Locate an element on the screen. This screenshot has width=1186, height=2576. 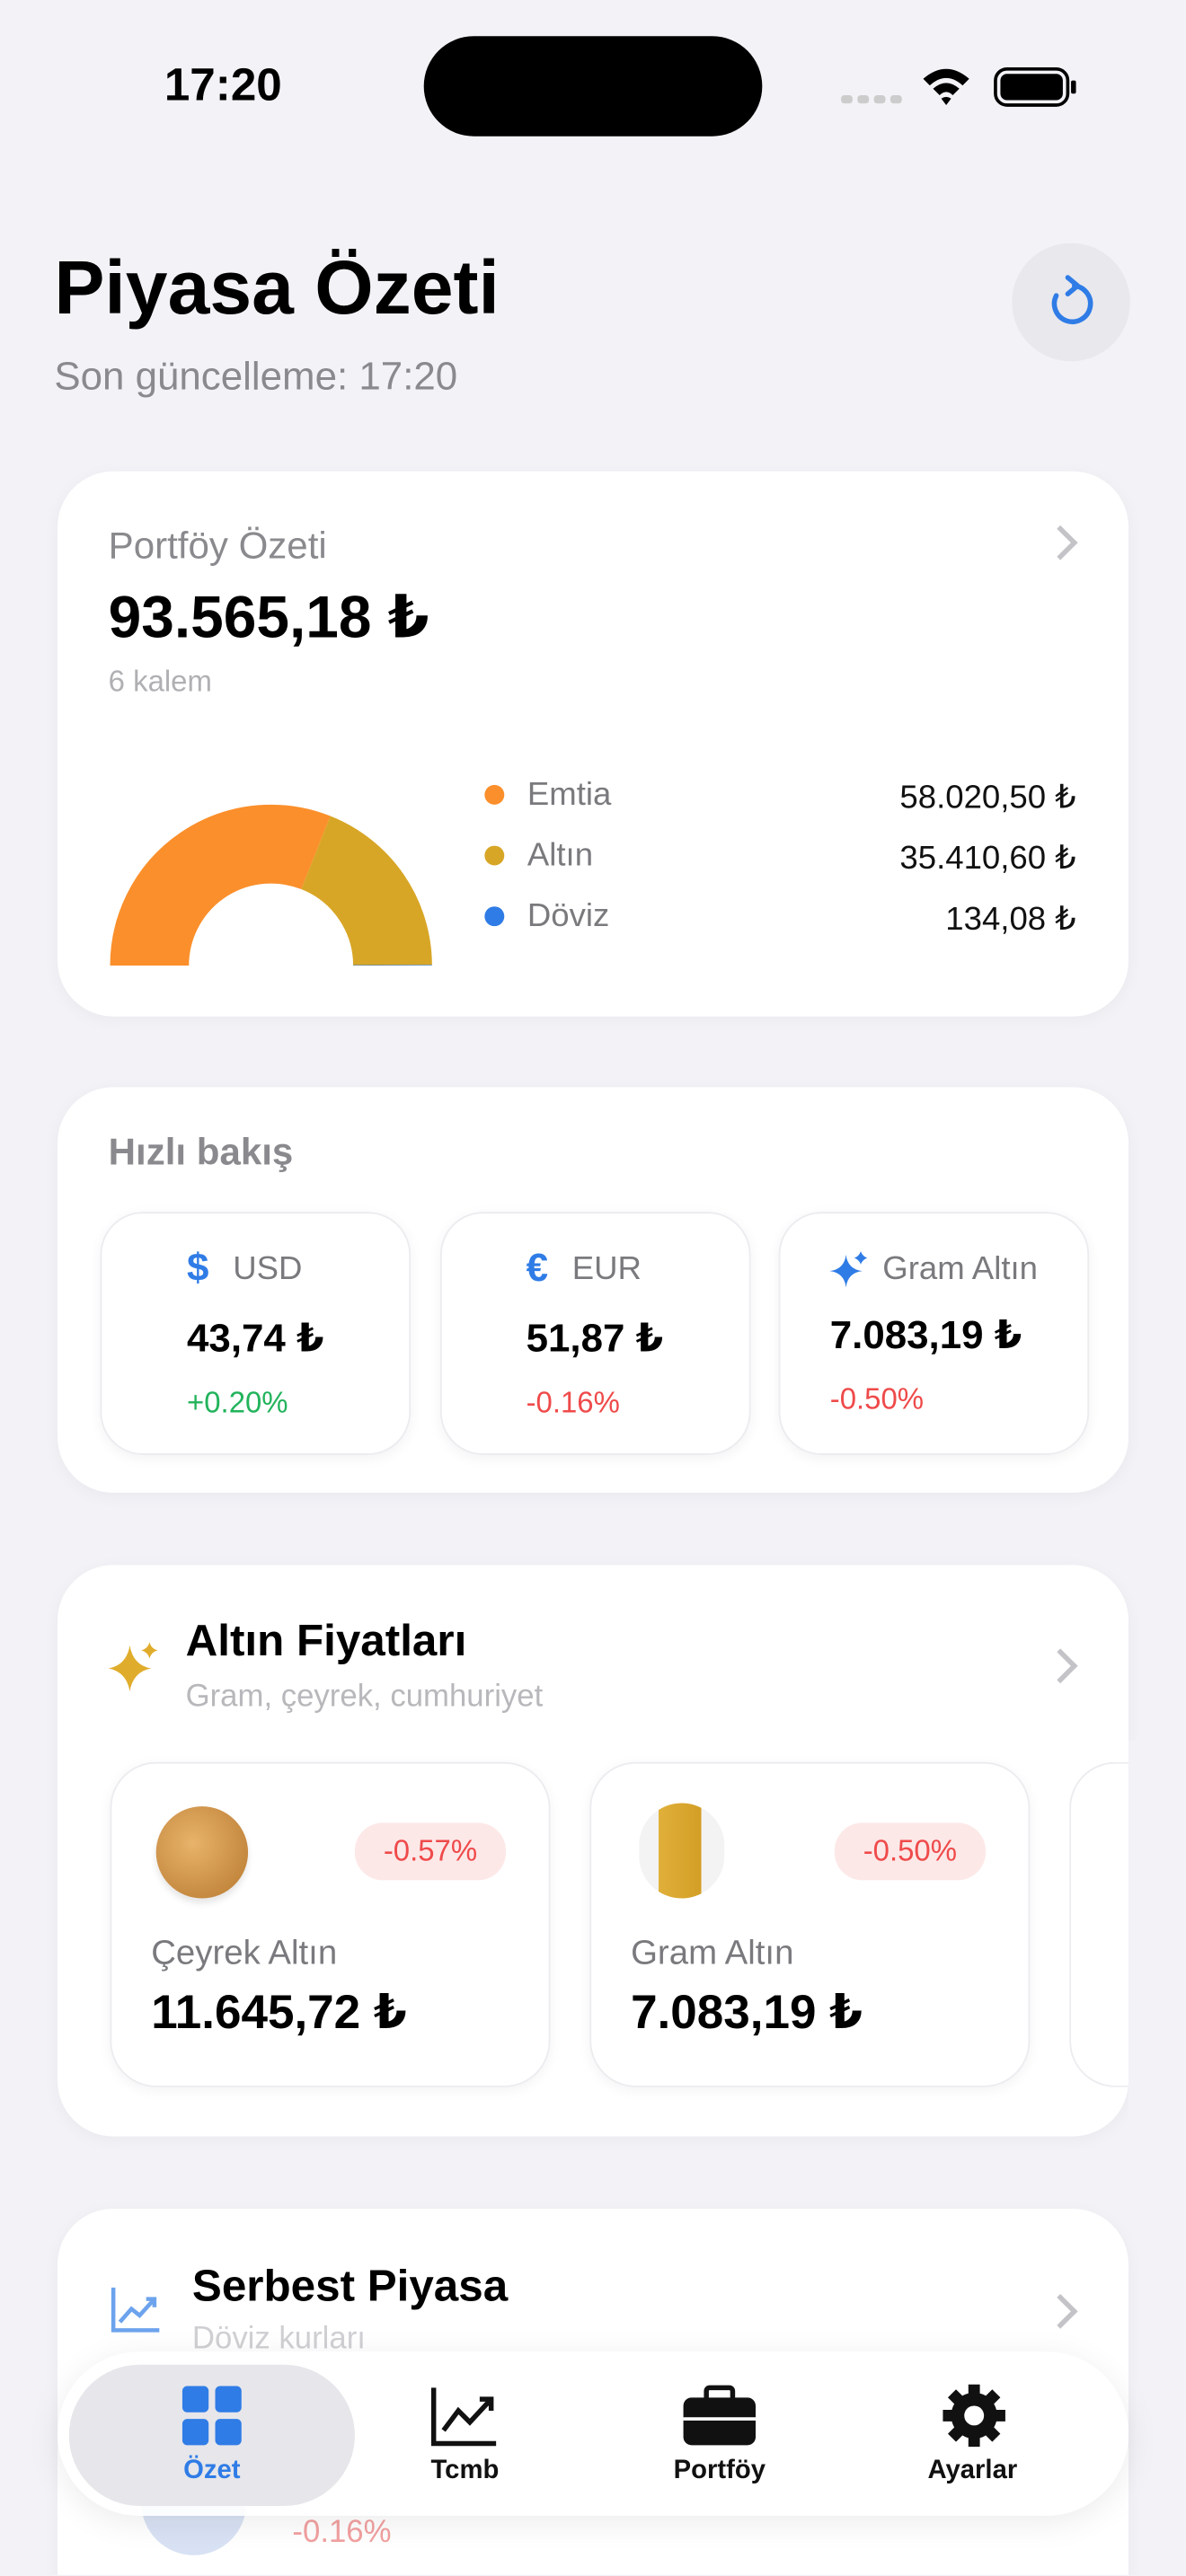
currency-symbol: $ is located at coordinates (198, 1269).